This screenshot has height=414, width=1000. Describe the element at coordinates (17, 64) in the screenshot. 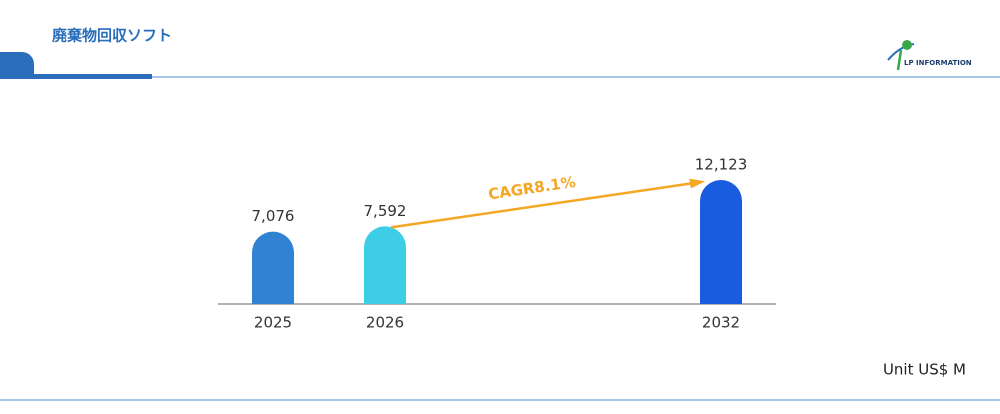

I see `header-tab` at that location.